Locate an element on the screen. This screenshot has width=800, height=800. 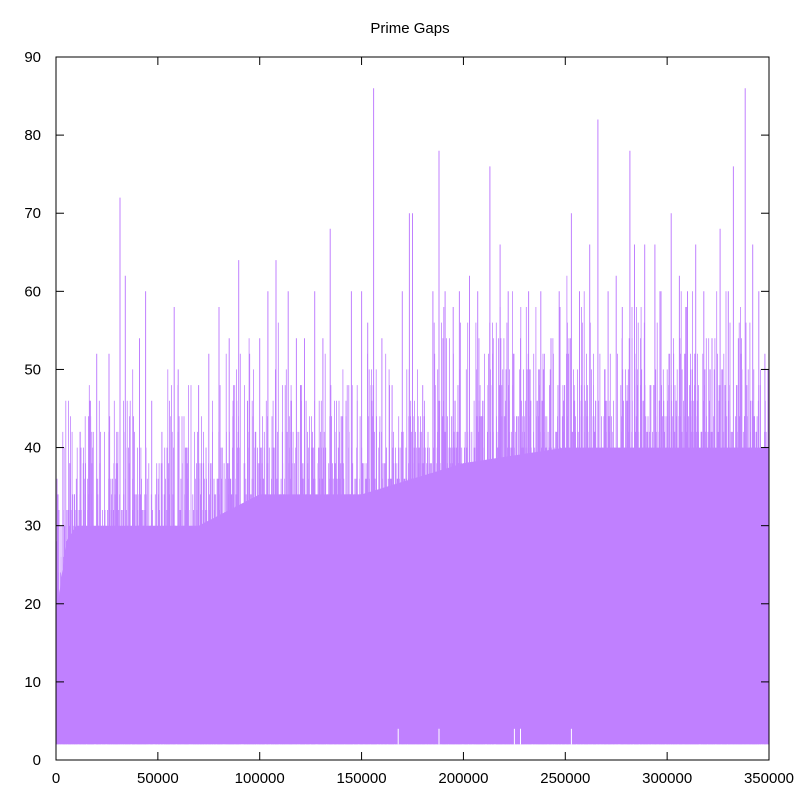
y-tick-label: 70 is located at coordinates (32, 213).